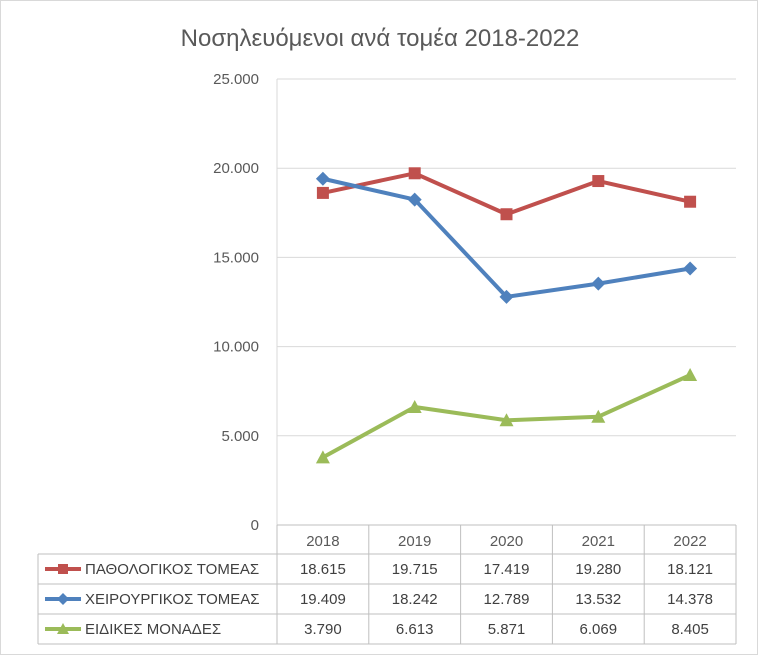  I want to click on x-tick-label: 2018, so click(322, 541).